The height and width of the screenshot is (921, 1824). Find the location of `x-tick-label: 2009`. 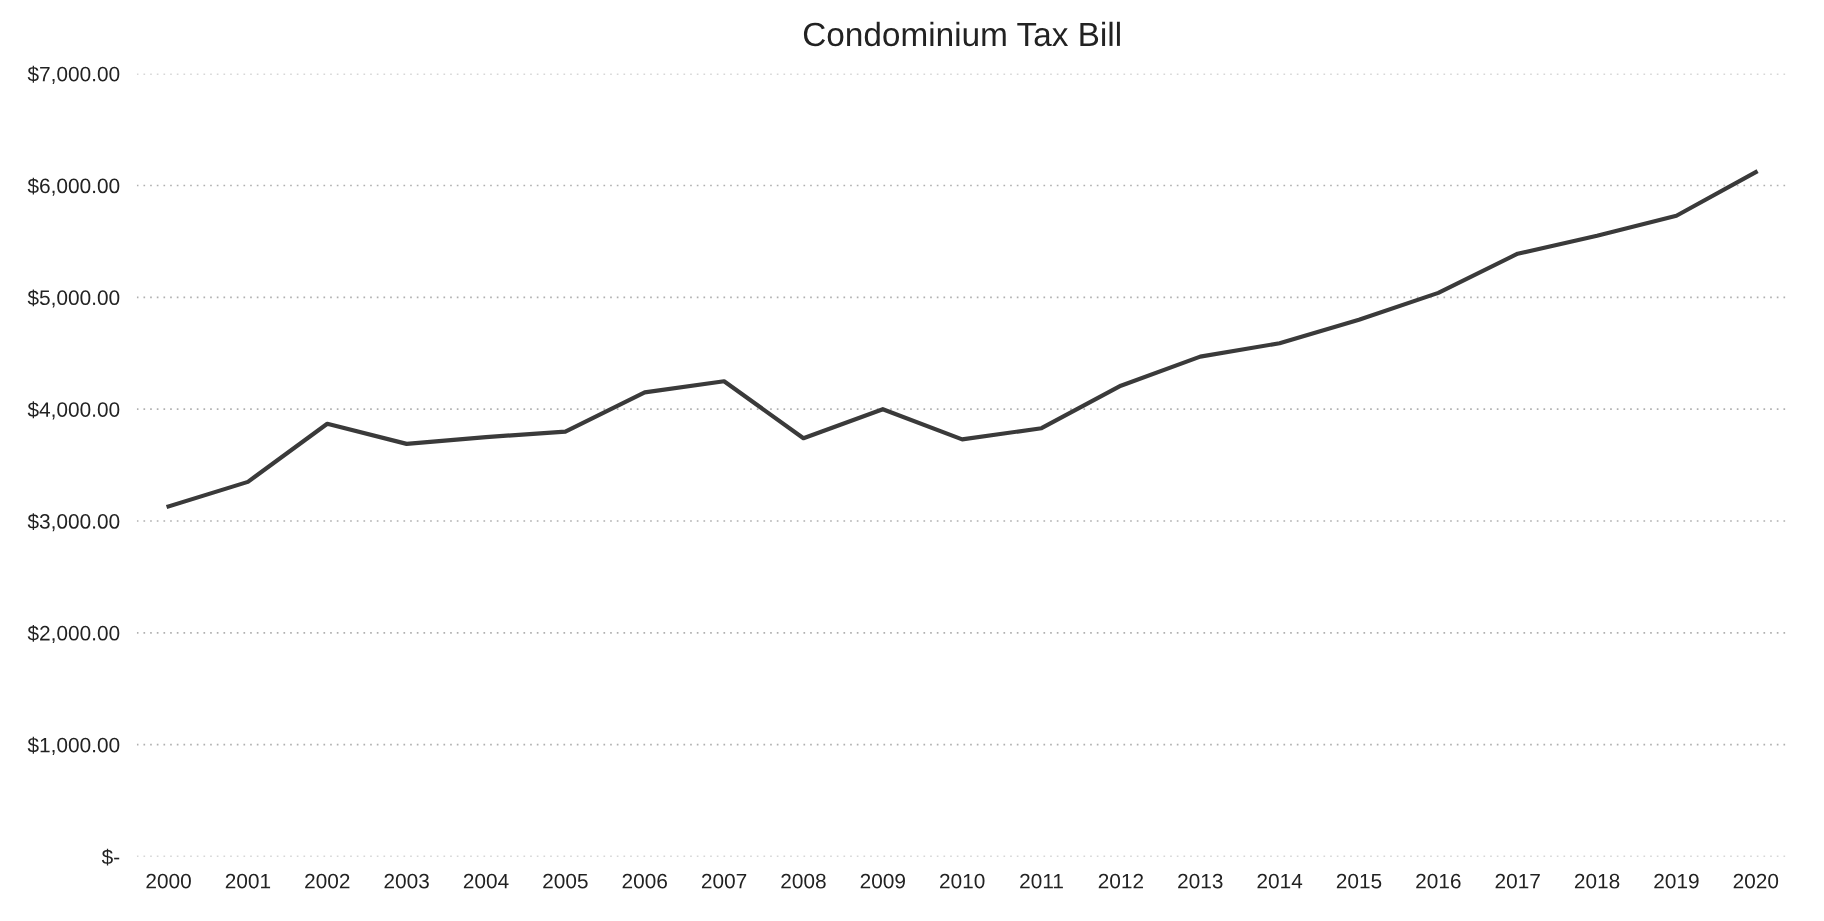

x-tick-label: 2009 is located at coordinates (882, 881).